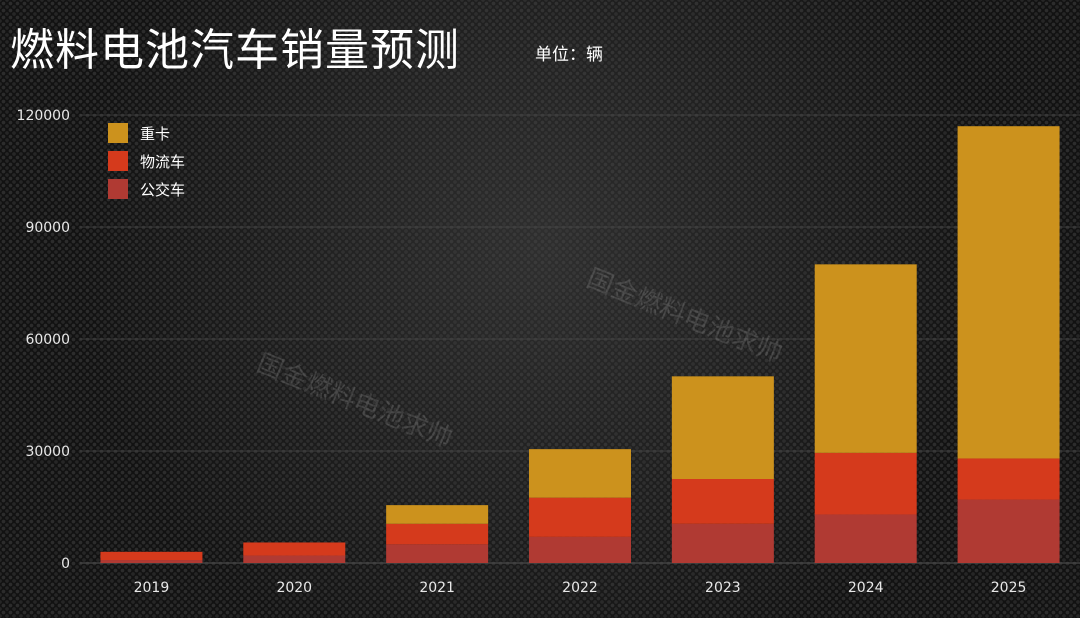  Describe the element at coordinates (1009, 588) in the screenshot. I see `x-tick-label: 2025` at that location.